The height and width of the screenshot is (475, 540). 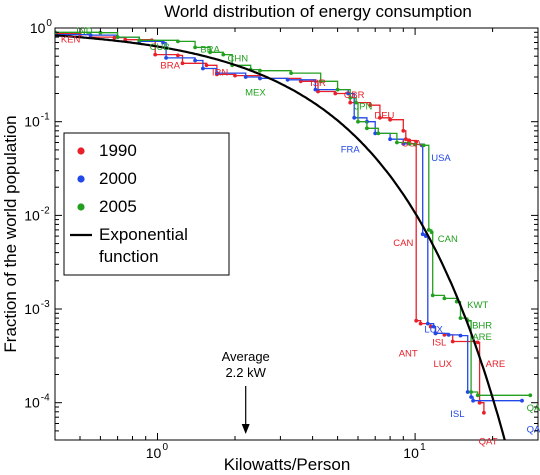 I want to click on annotation-line2: 2.2 kW, so click(x=245, y=372).